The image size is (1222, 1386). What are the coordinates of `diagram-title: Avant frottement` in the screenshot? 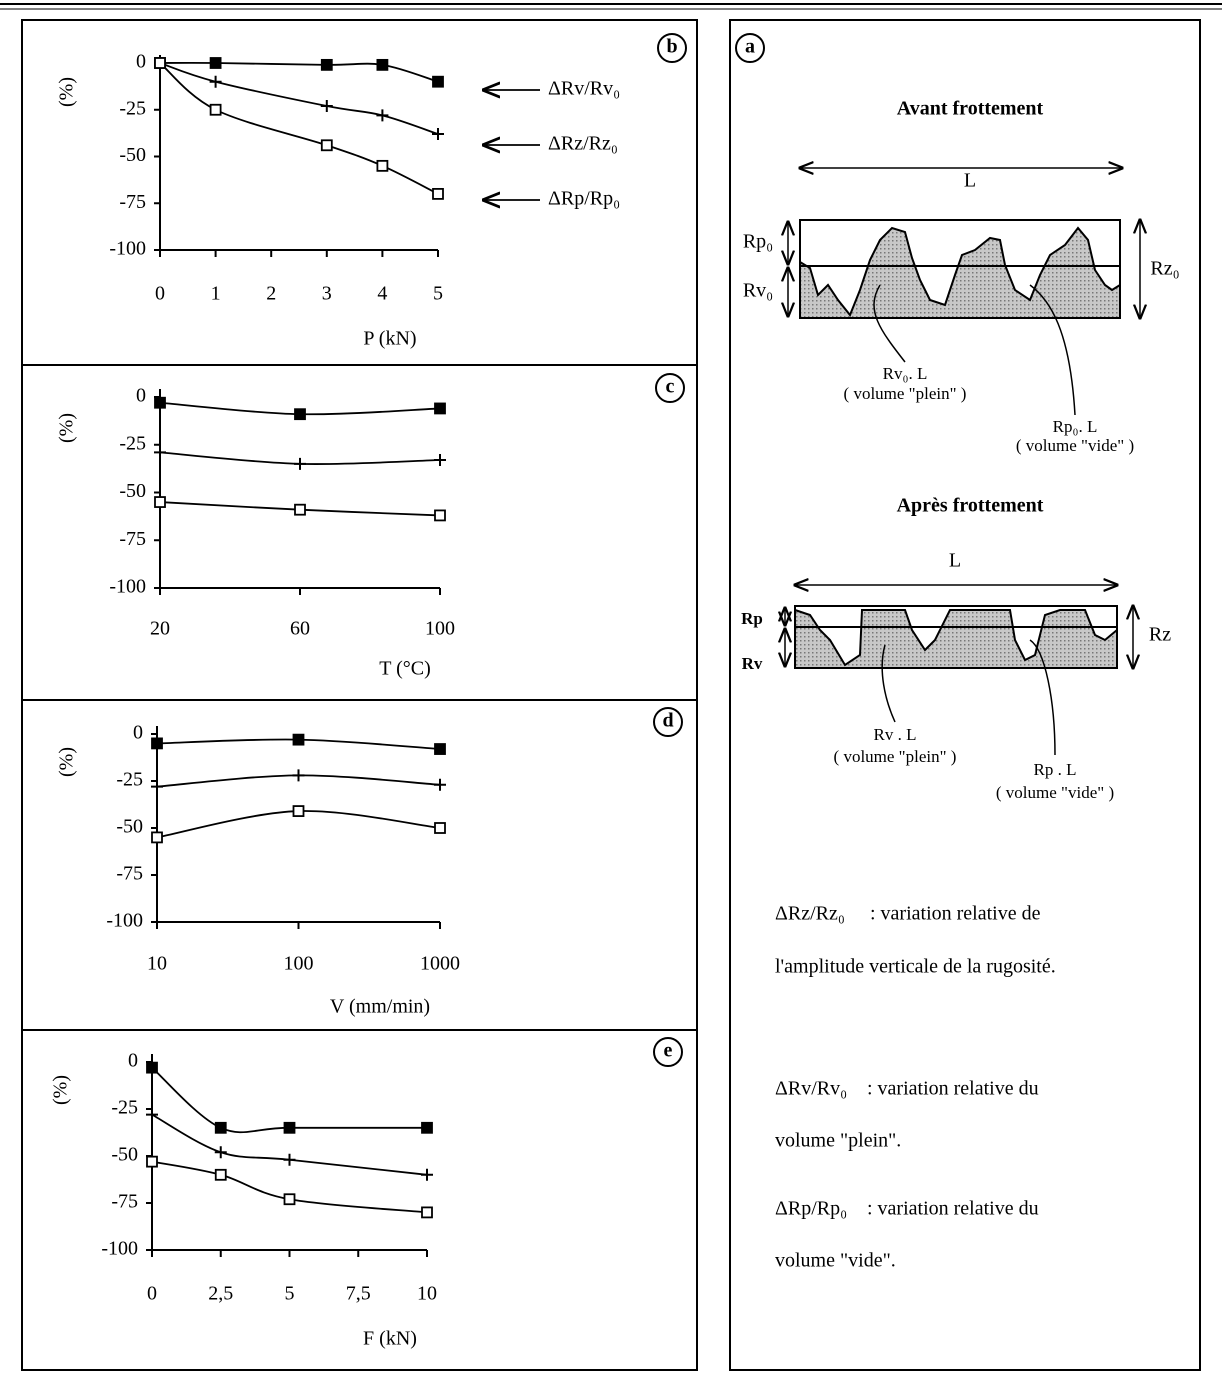 It's located at (970, 109).